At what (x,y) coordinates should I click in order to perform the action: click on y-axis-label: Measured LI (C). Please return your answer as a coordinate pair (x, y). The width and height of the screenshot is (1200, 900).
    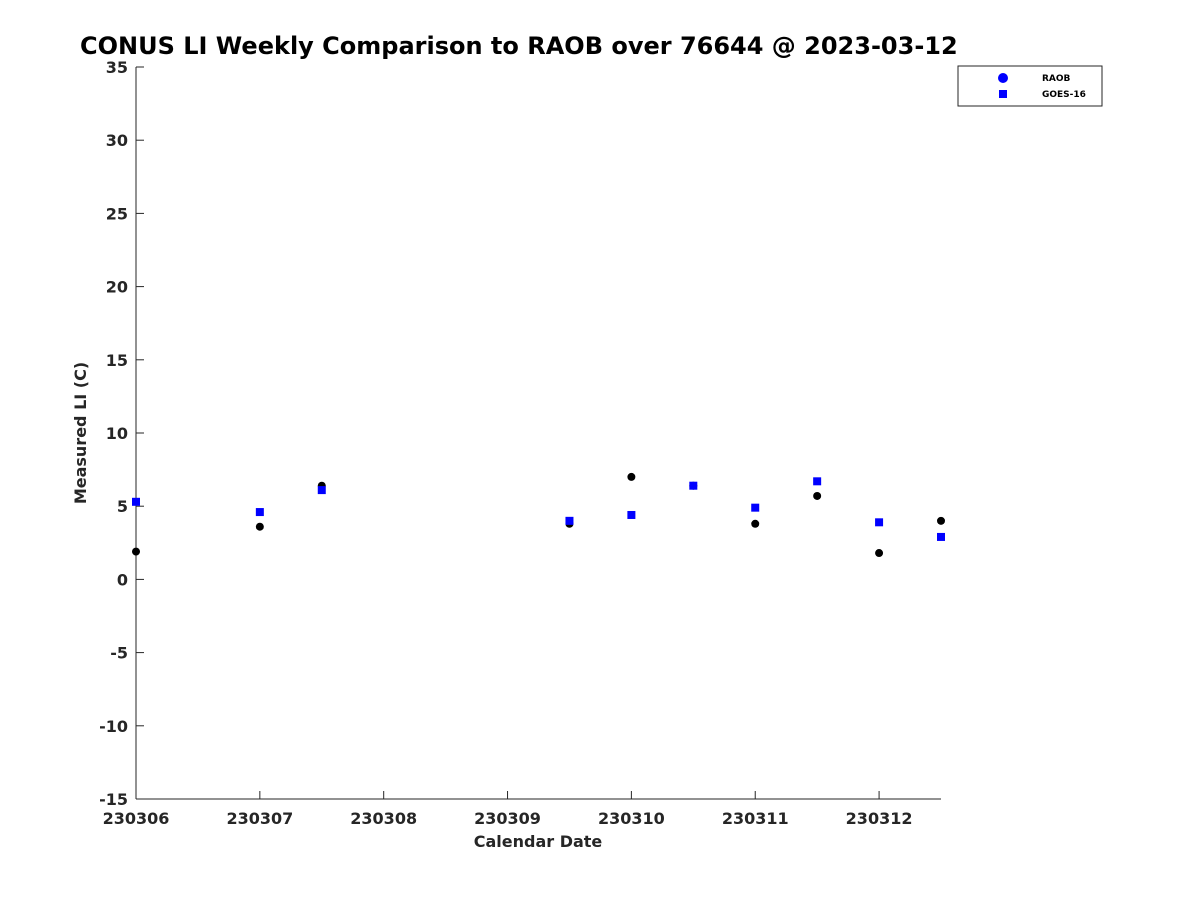
    Looking at the image, I should click on (80, 433).